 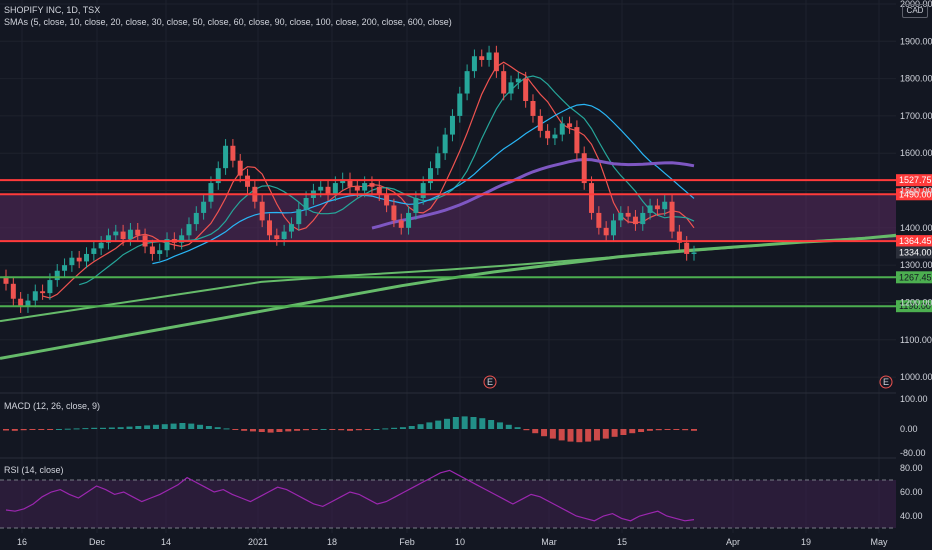 I want to click on time-tick-11: May, so click(x=879, y=542).